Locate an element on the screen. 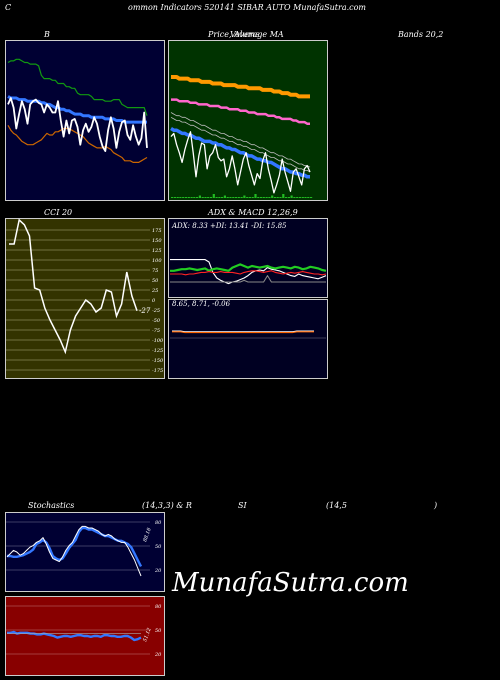  macd-chart: 8.65, 8.71, -0.06 is located at coordinates (248, 339).